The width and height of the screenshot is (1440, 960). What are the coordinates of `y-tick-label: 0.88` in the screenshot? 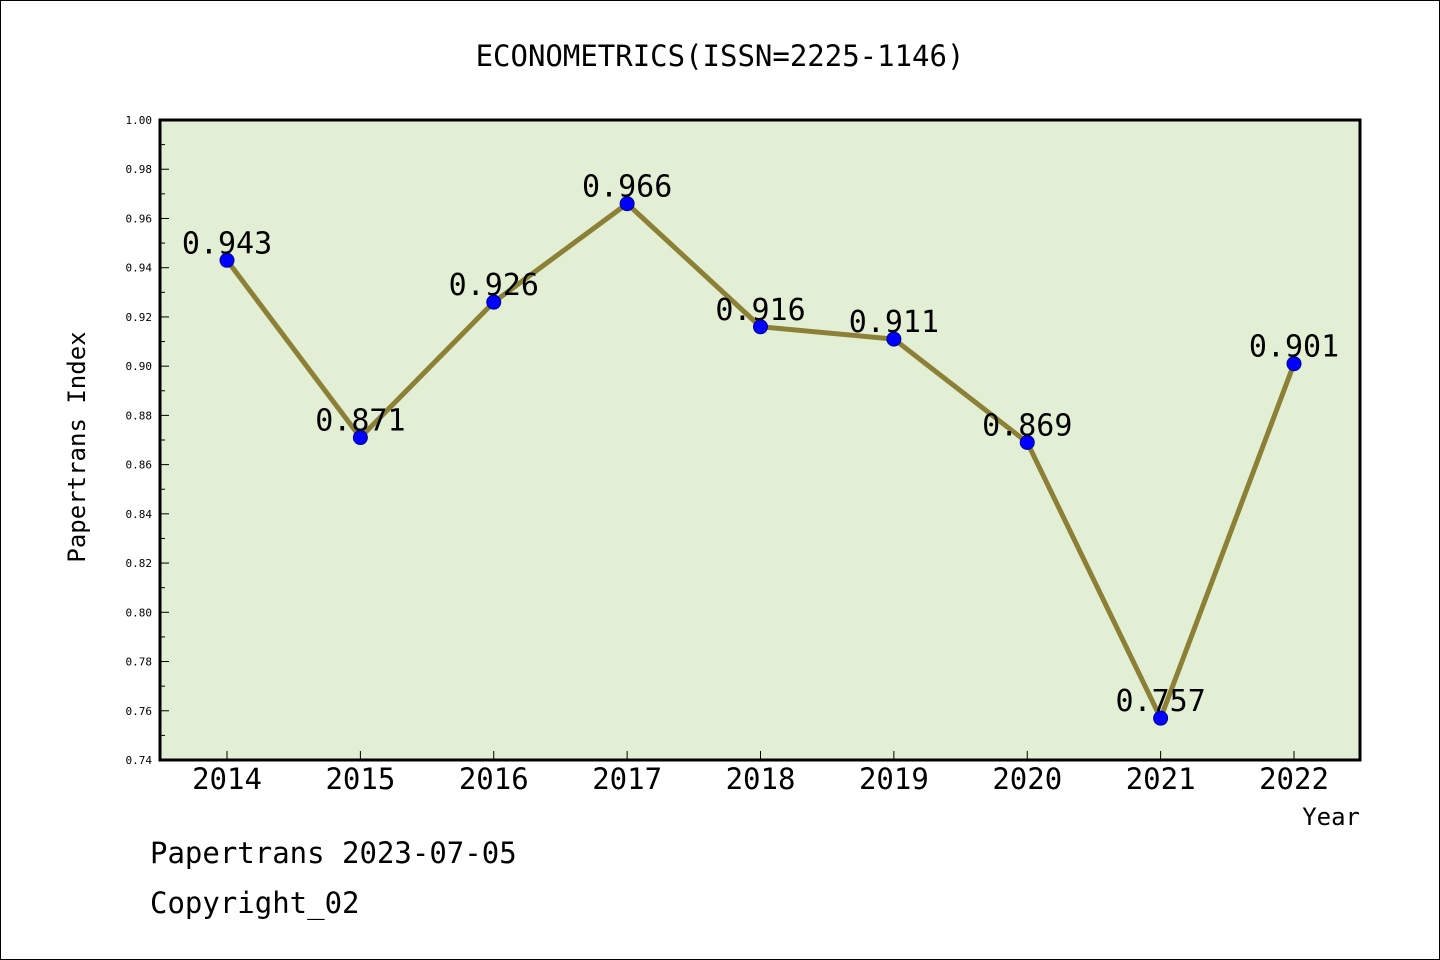 It's located at (139, 415).